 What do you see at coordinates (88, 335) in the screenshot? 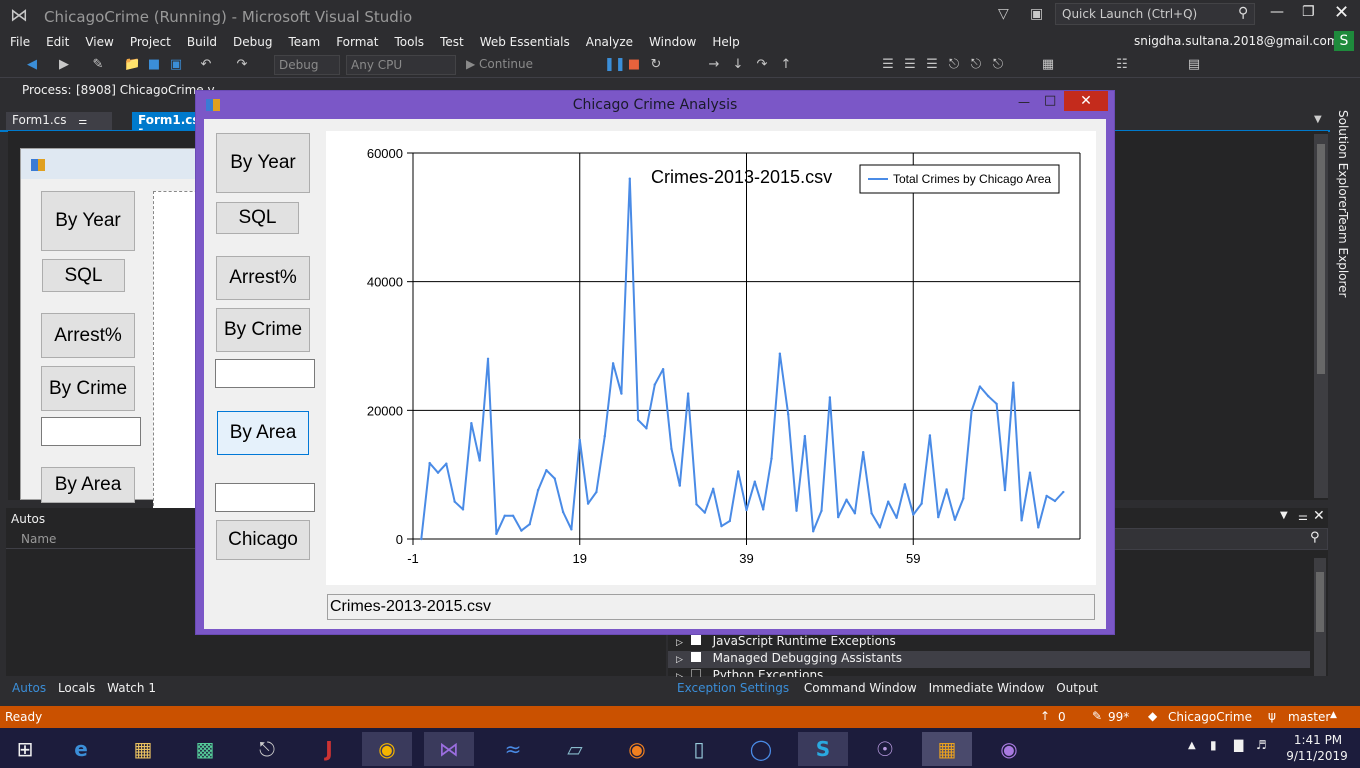
I see `designer-arrest-button: Arrest%` at bounding box center [88, 335].